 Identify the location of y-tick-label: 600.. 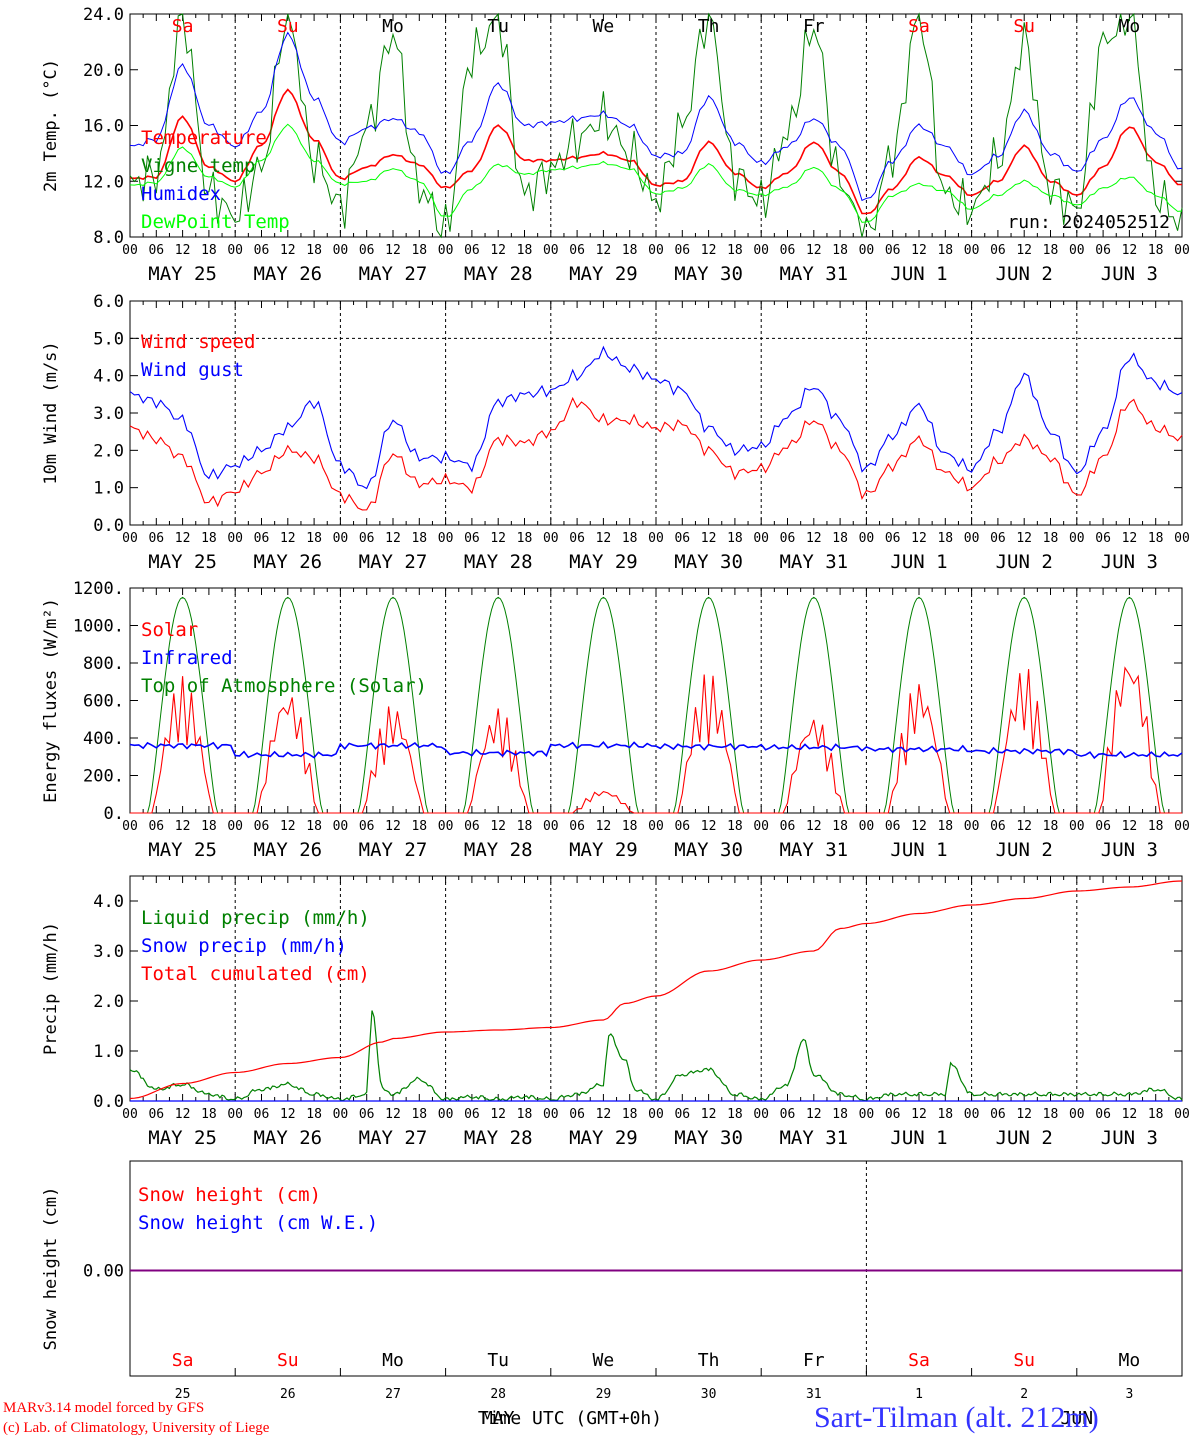
(103, 702).